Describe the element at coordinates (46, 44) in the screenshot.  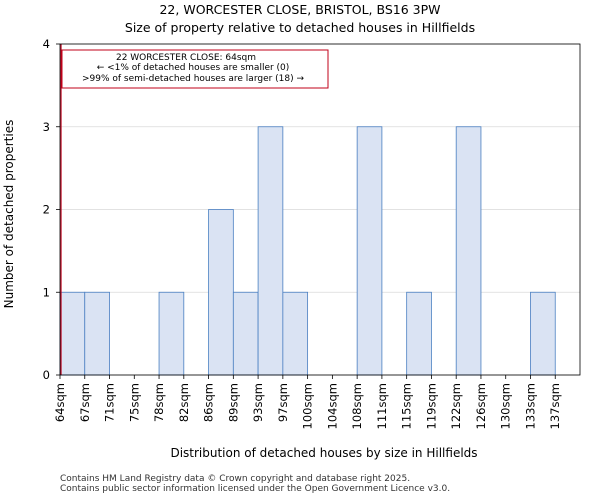
I see `y-tick-label: 4` at that location.